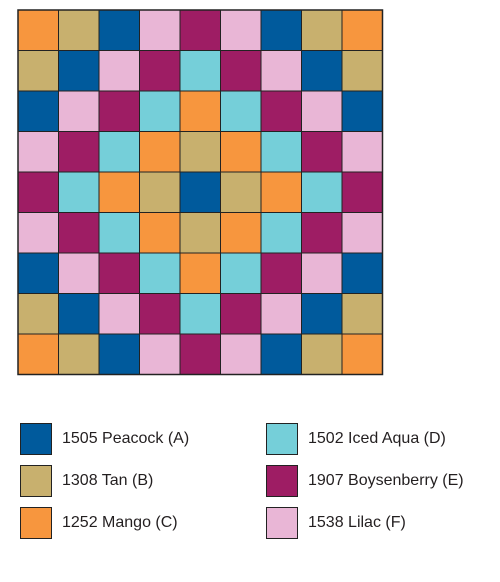  I want to click on quilt-square-r5-c5, so click(241, 233).